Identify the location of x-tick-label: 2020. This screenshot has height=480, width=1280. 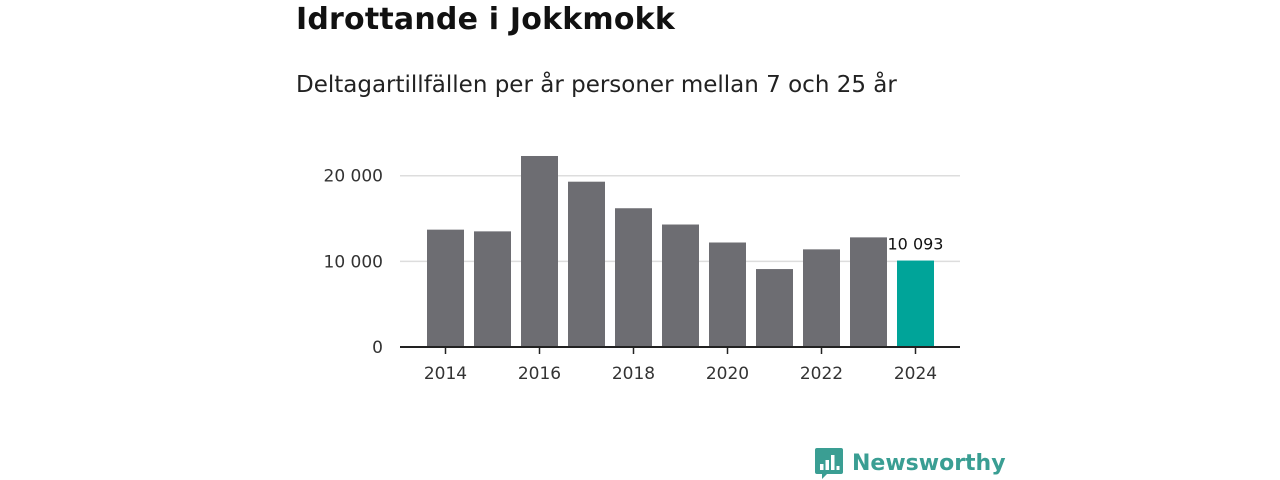
(727, 374).